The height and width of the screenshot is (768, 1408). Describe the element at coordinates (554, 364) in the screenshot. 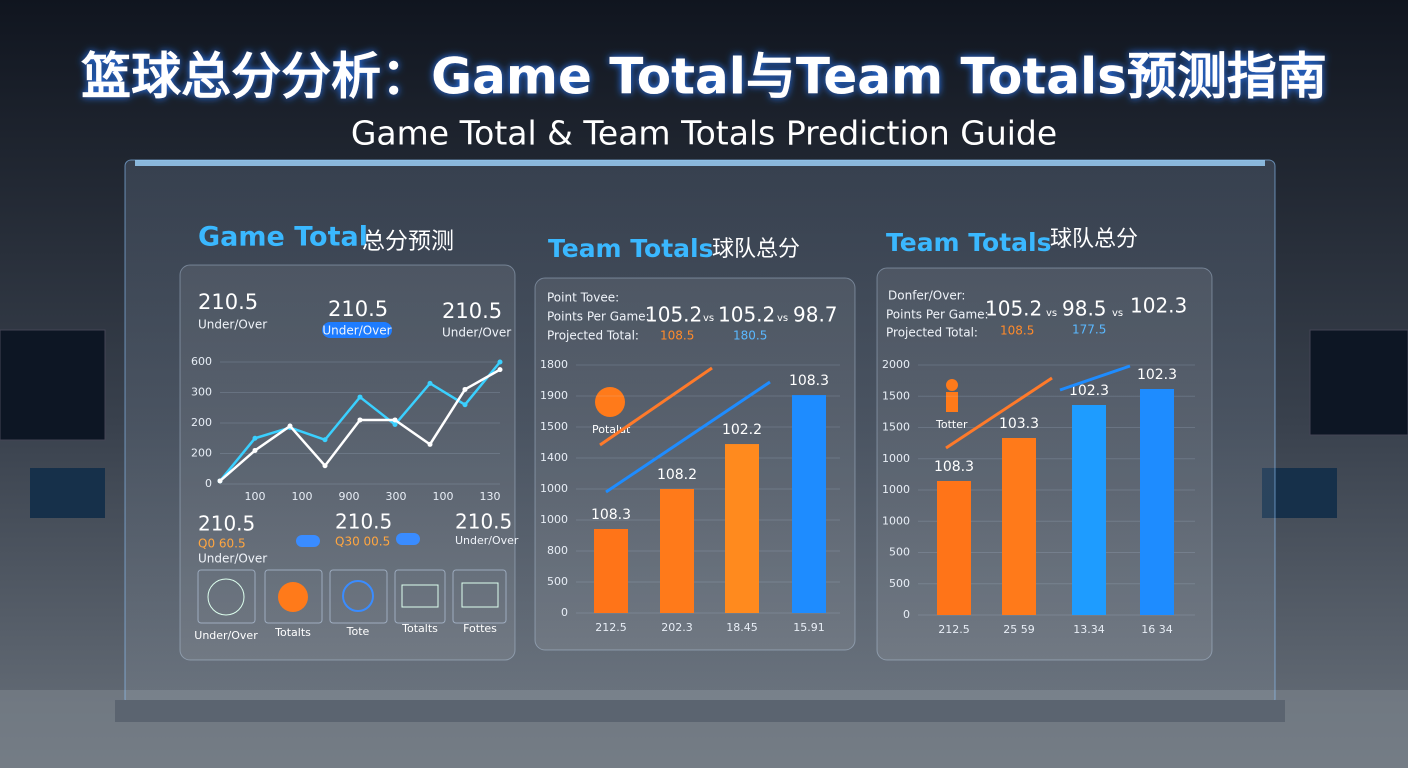

I see `y-tick-label: 1800` at that location.